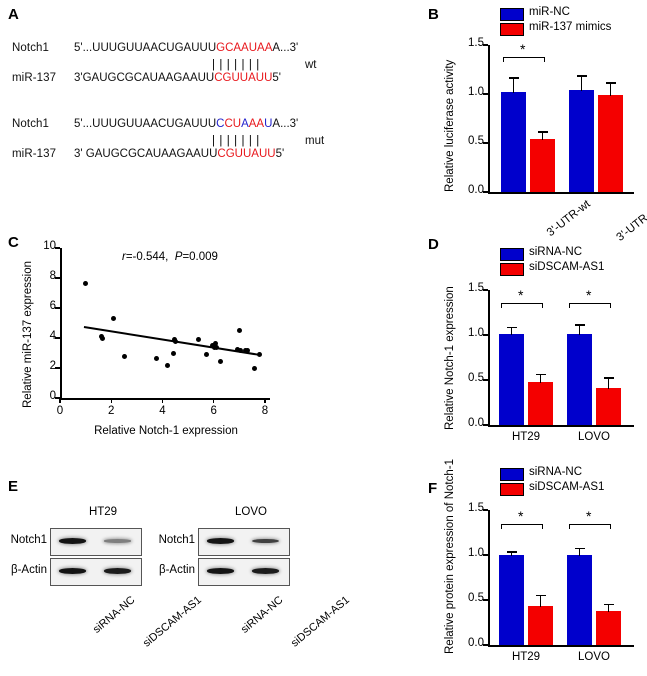 The image size is (647, 676). I want to click on y-tick-label-1: 2, so click(52, 366).